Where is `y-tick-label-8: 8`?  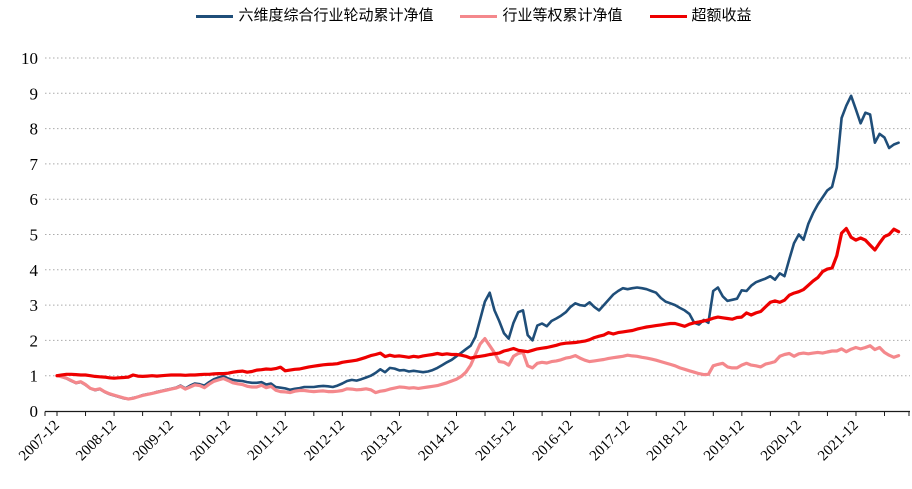 y-tick-label-8: 8 is located at coordinates (34, 129).